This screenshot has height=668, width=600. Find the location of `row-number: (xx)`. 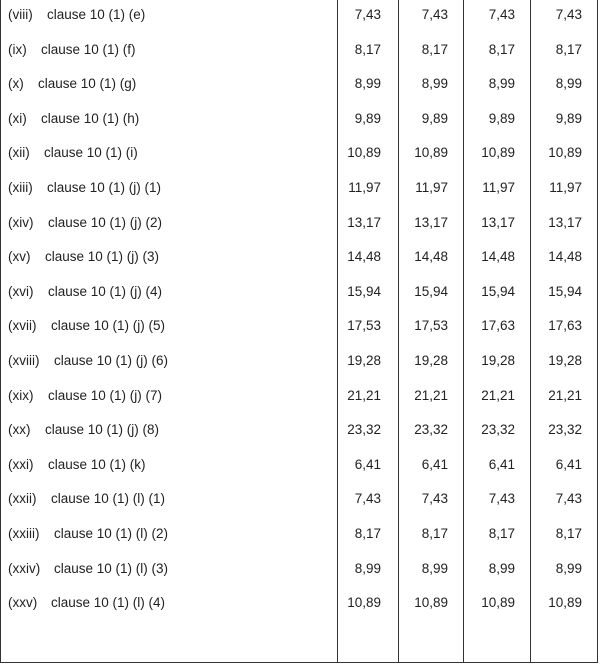

row-number: (xx) is located at coordinates (19, 430).